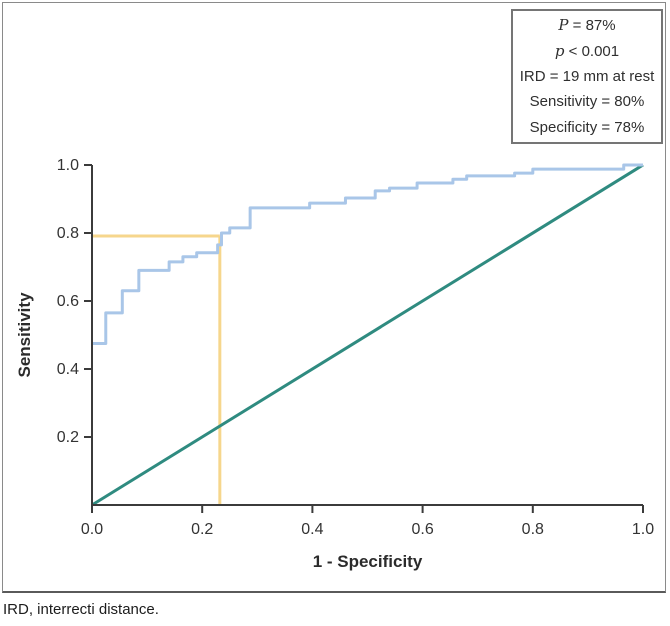  I want to click on x-tick-label: 0.6, so click(422, 529).